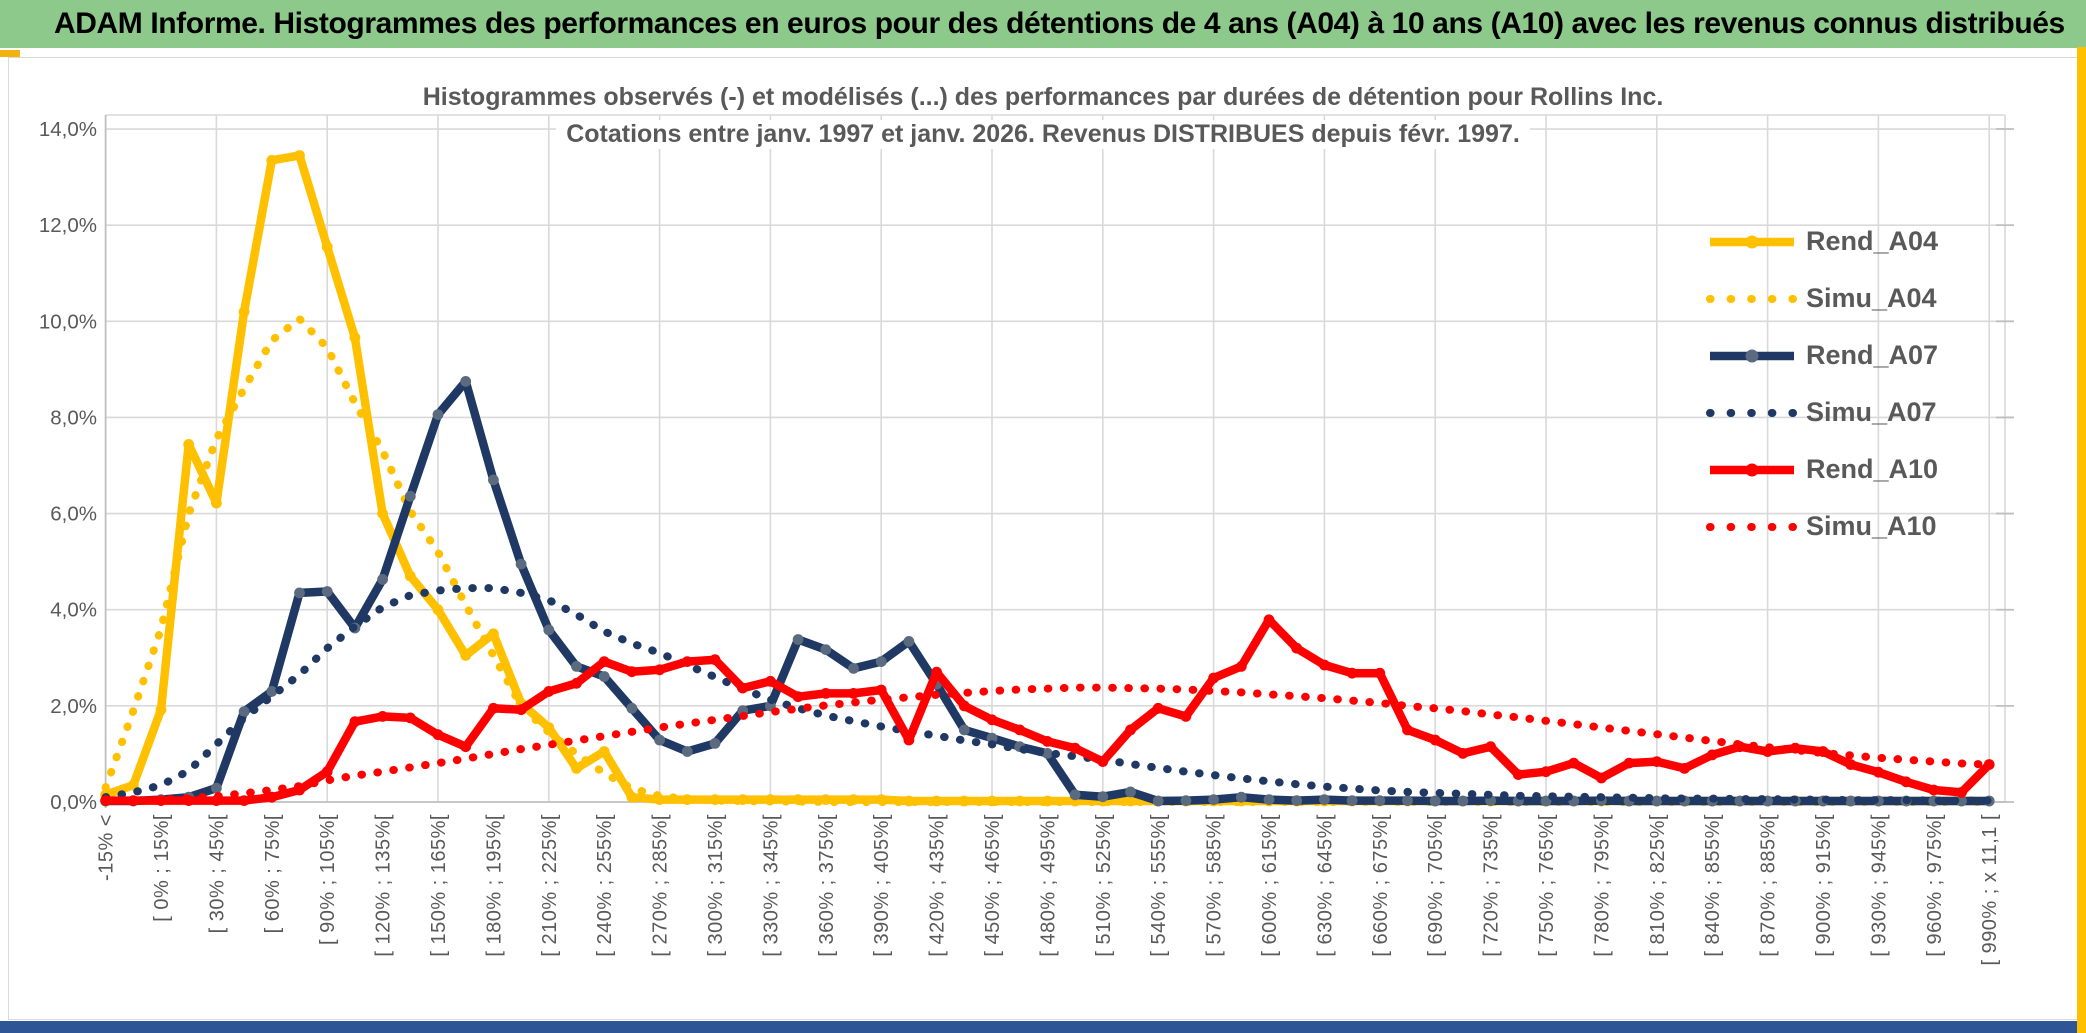 Image resolution: width=2086 pixels, height=1033 pixels. Describe the element at coordinates (827, 885) in the screenshot. I see `x-tick-label: [ 360% ; 375%[` at that location.